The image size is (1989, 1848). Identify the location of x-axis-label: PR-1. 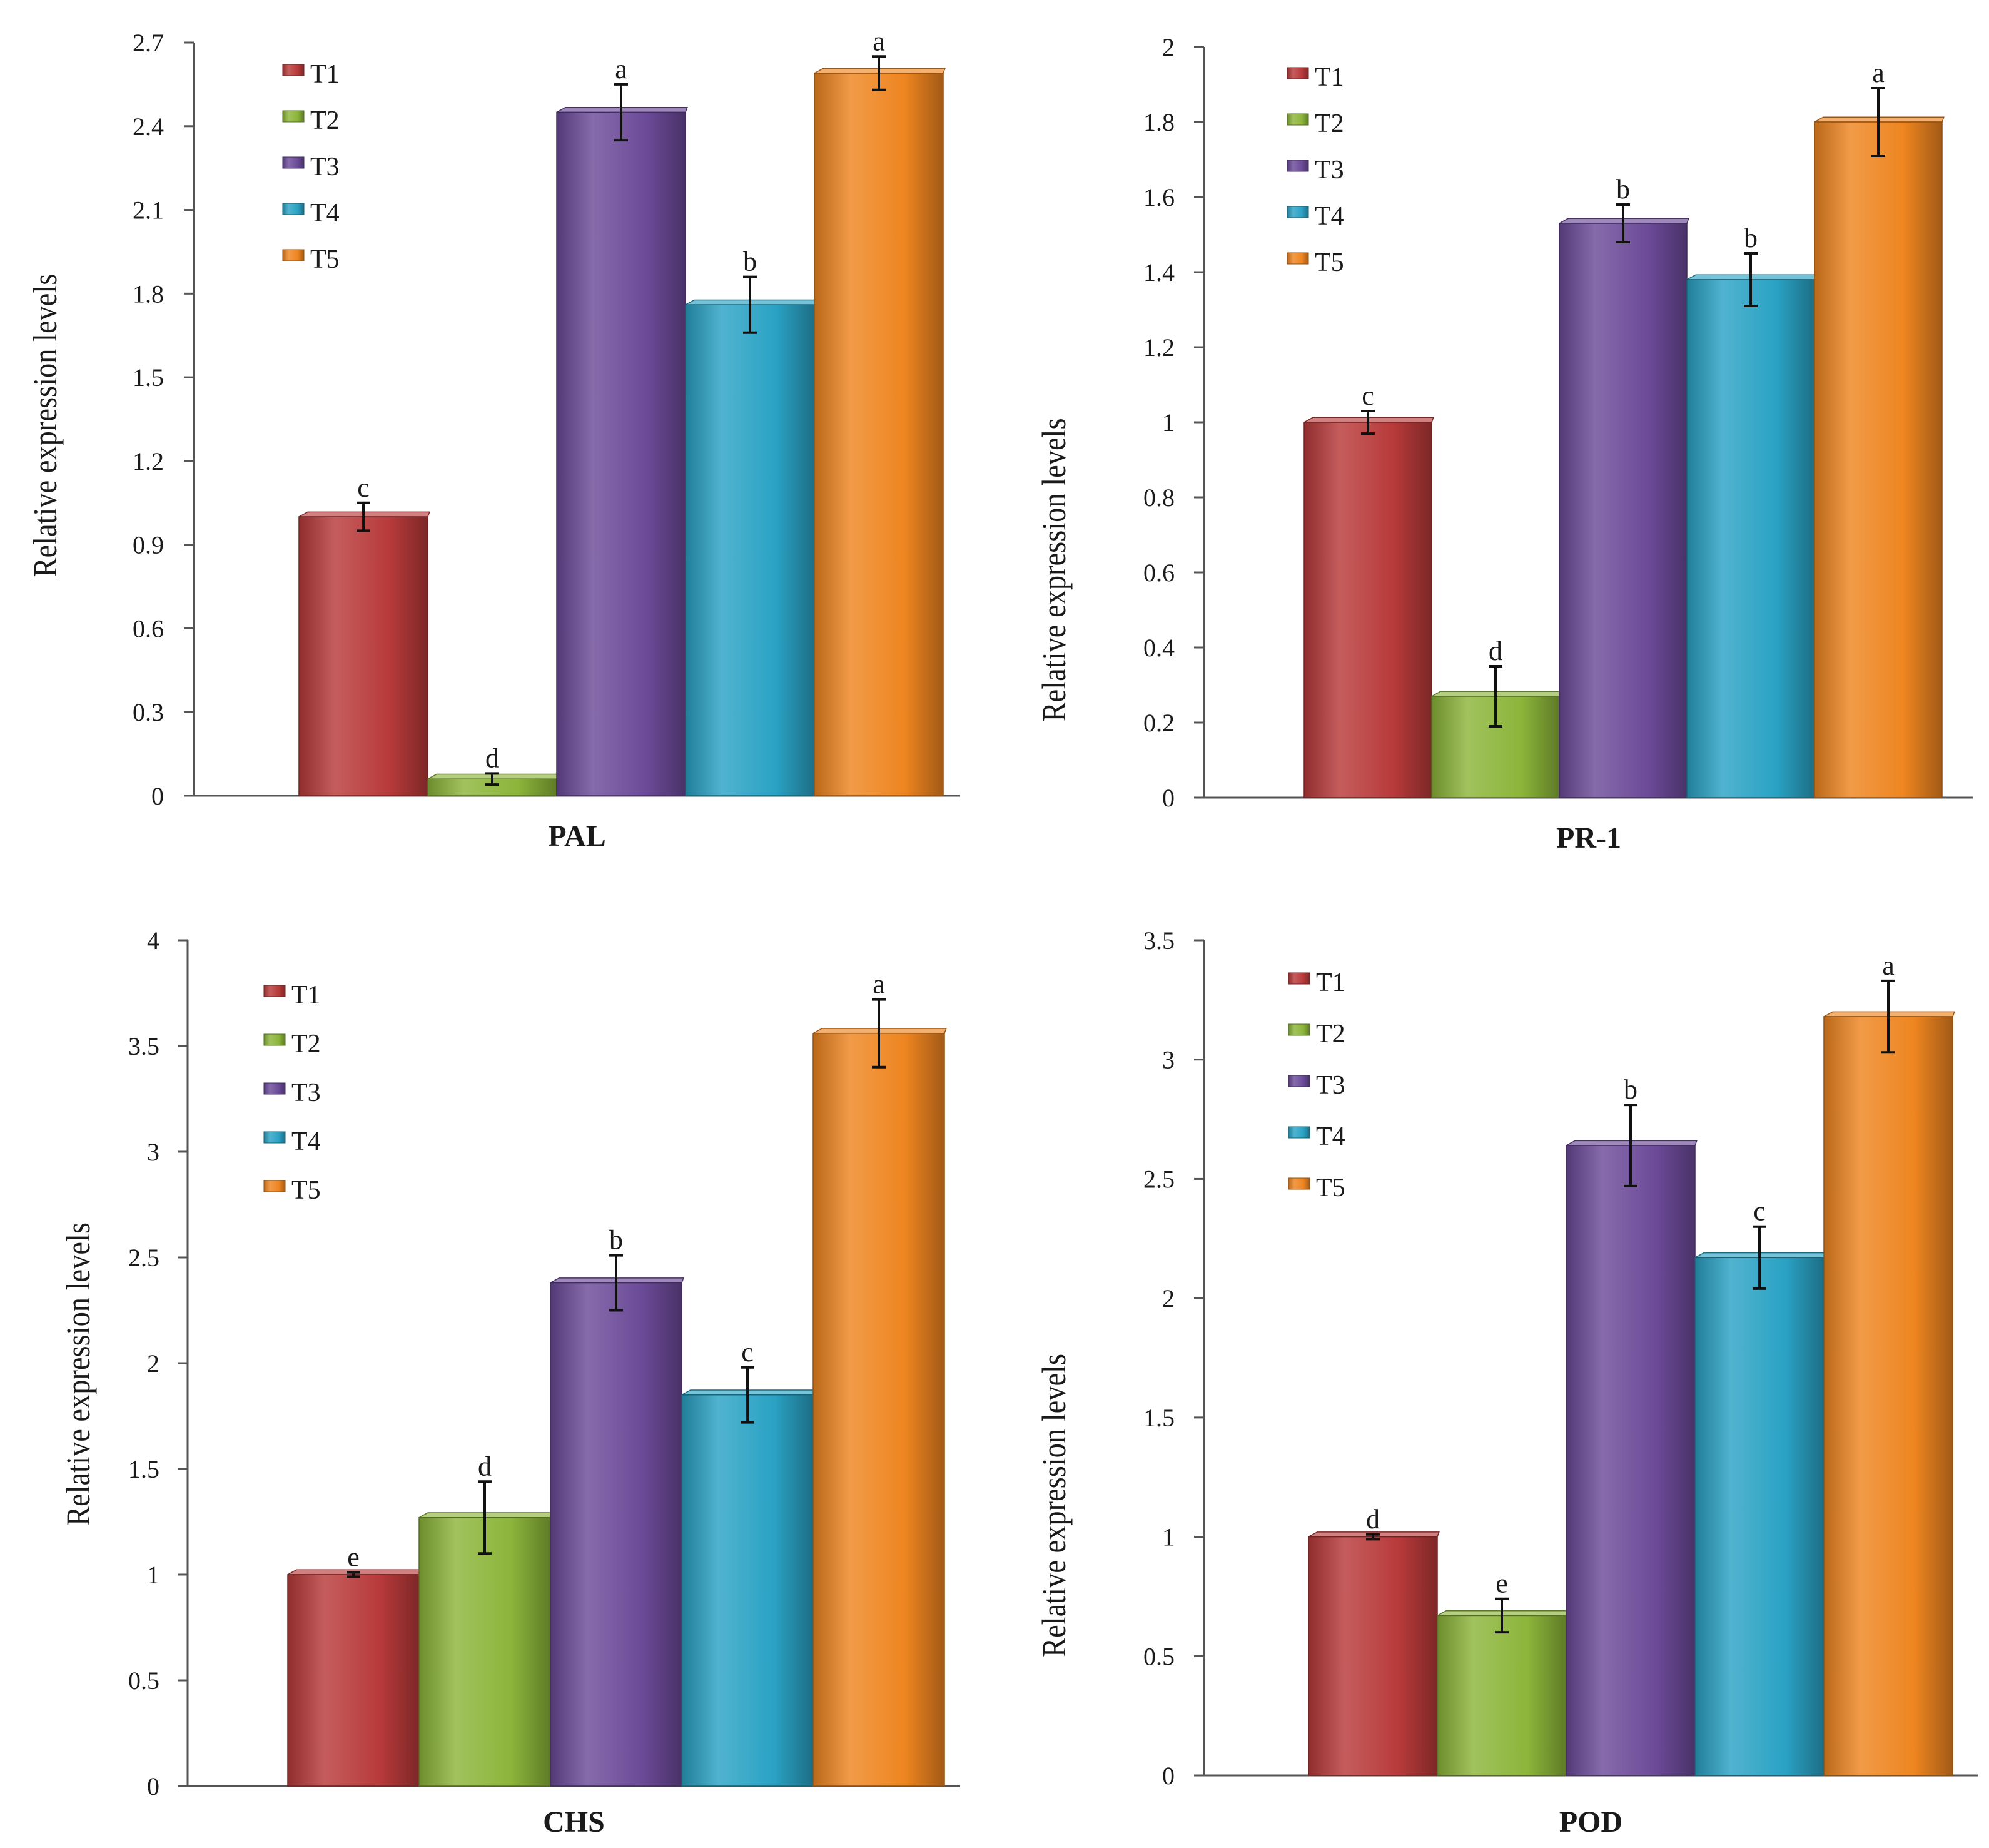
(1588, 838).